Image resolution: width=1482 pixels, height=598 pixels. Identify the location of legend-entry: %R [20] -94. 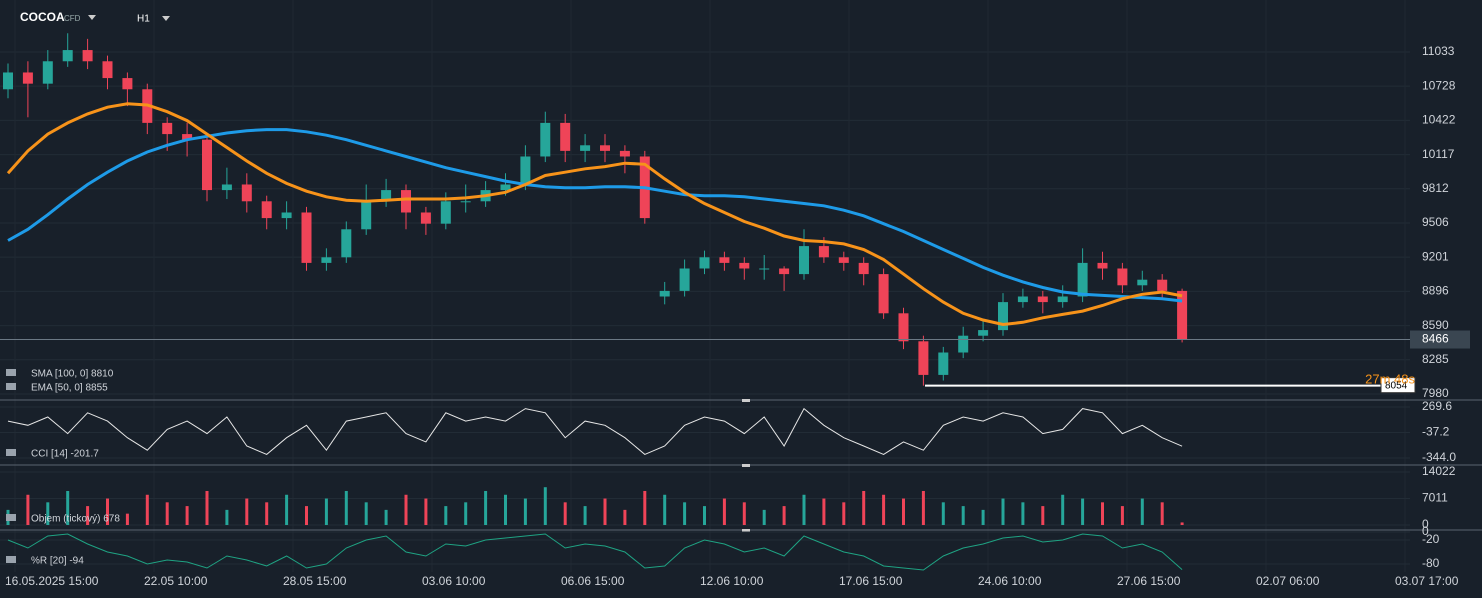
(57, 561).